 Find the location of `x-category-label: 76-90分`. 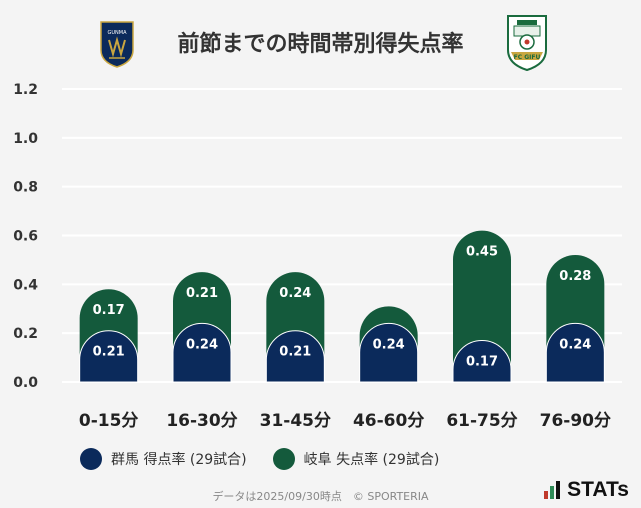

x-category-label: 76-90分 is located at coordinates (575, 421).